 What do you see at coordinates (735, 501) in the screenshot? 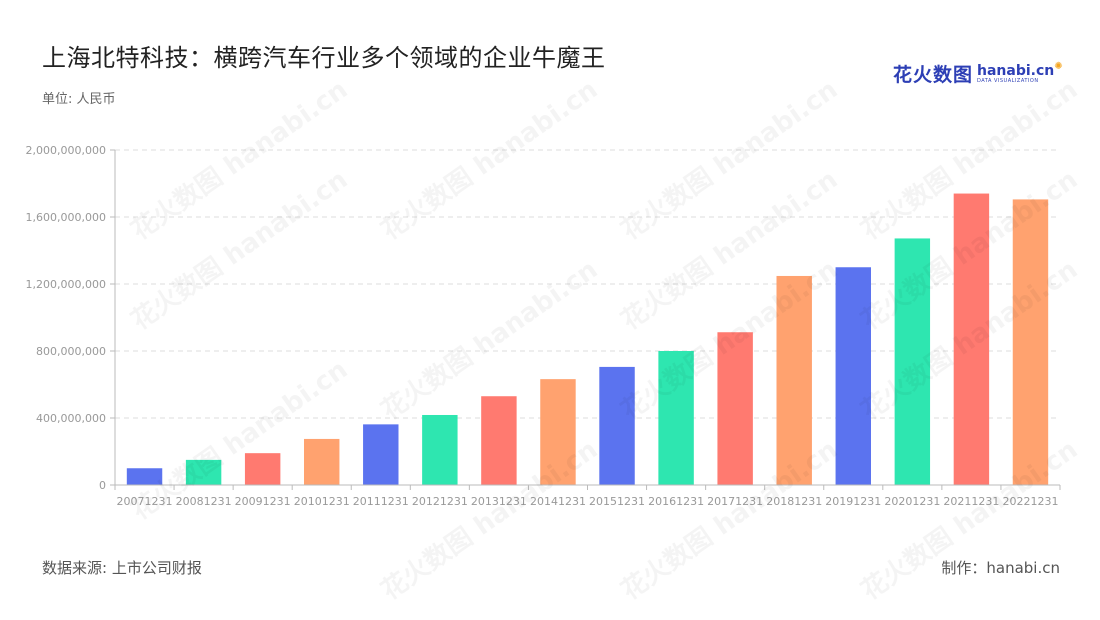
I see `x-tick-label: 20171231` at bounding box center [735, 501].